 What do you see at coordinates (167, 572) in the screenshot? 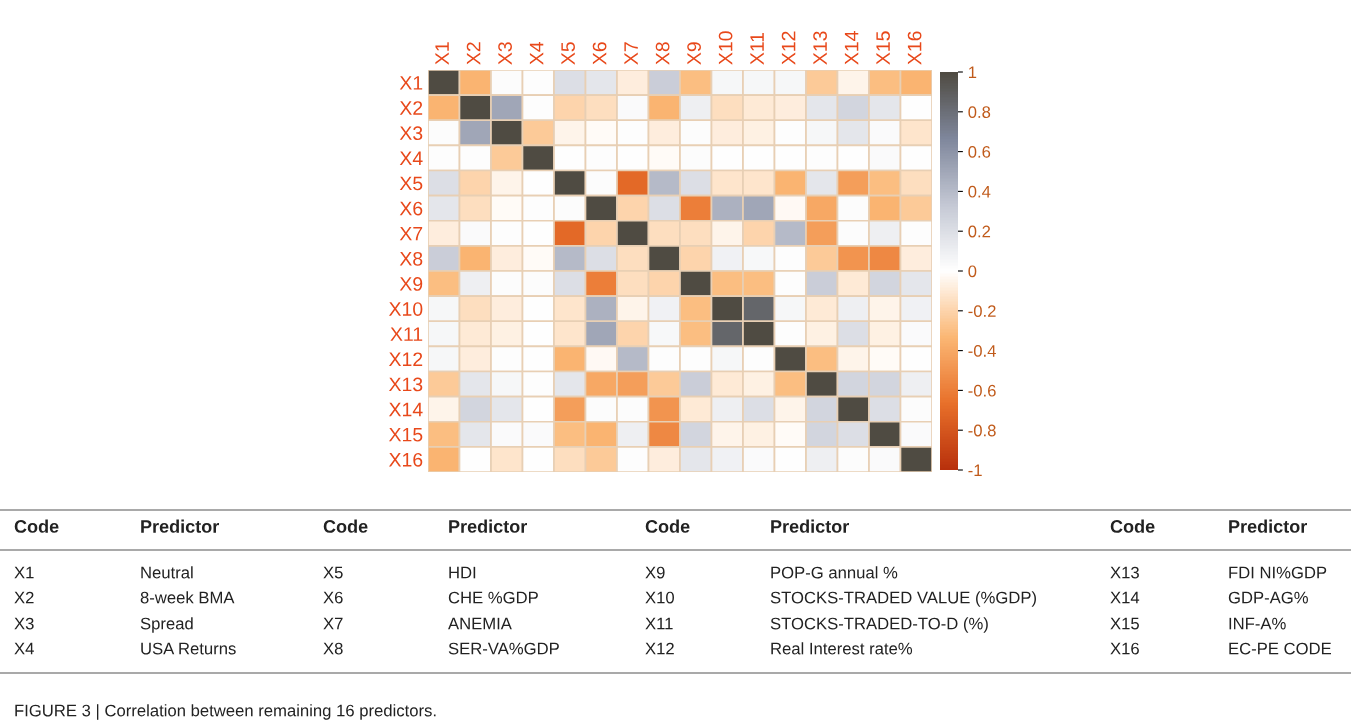
I see `text: Neutral` at bounding box center [167, 572].